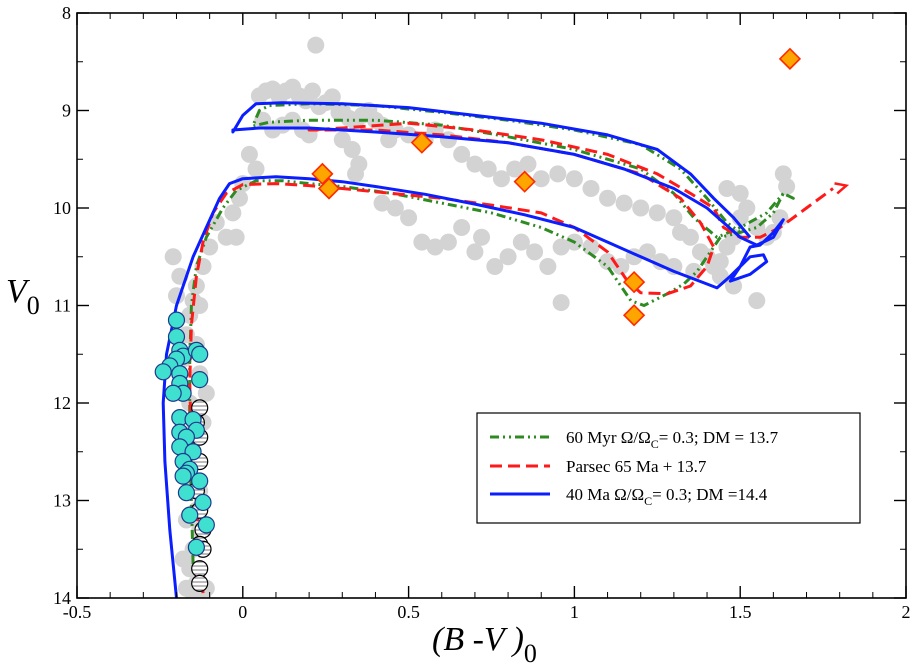  What do you see at coordinates (184, 451) in the screenshot?
I see `members-layer` at bounding box center [184, 451].